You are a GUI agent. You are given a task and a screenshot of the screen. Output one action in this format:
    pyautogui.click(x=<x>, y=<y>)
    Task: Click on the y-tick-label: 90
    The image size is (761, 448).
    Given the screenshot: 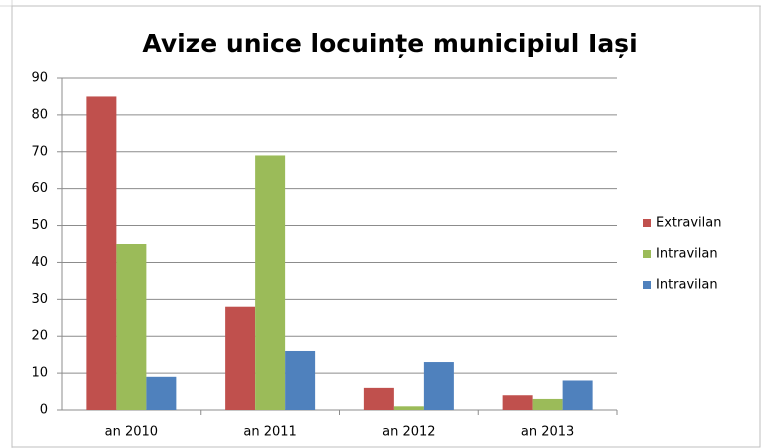 What is the action you would take?
    pyautogui.click(x=39, y=78)
    